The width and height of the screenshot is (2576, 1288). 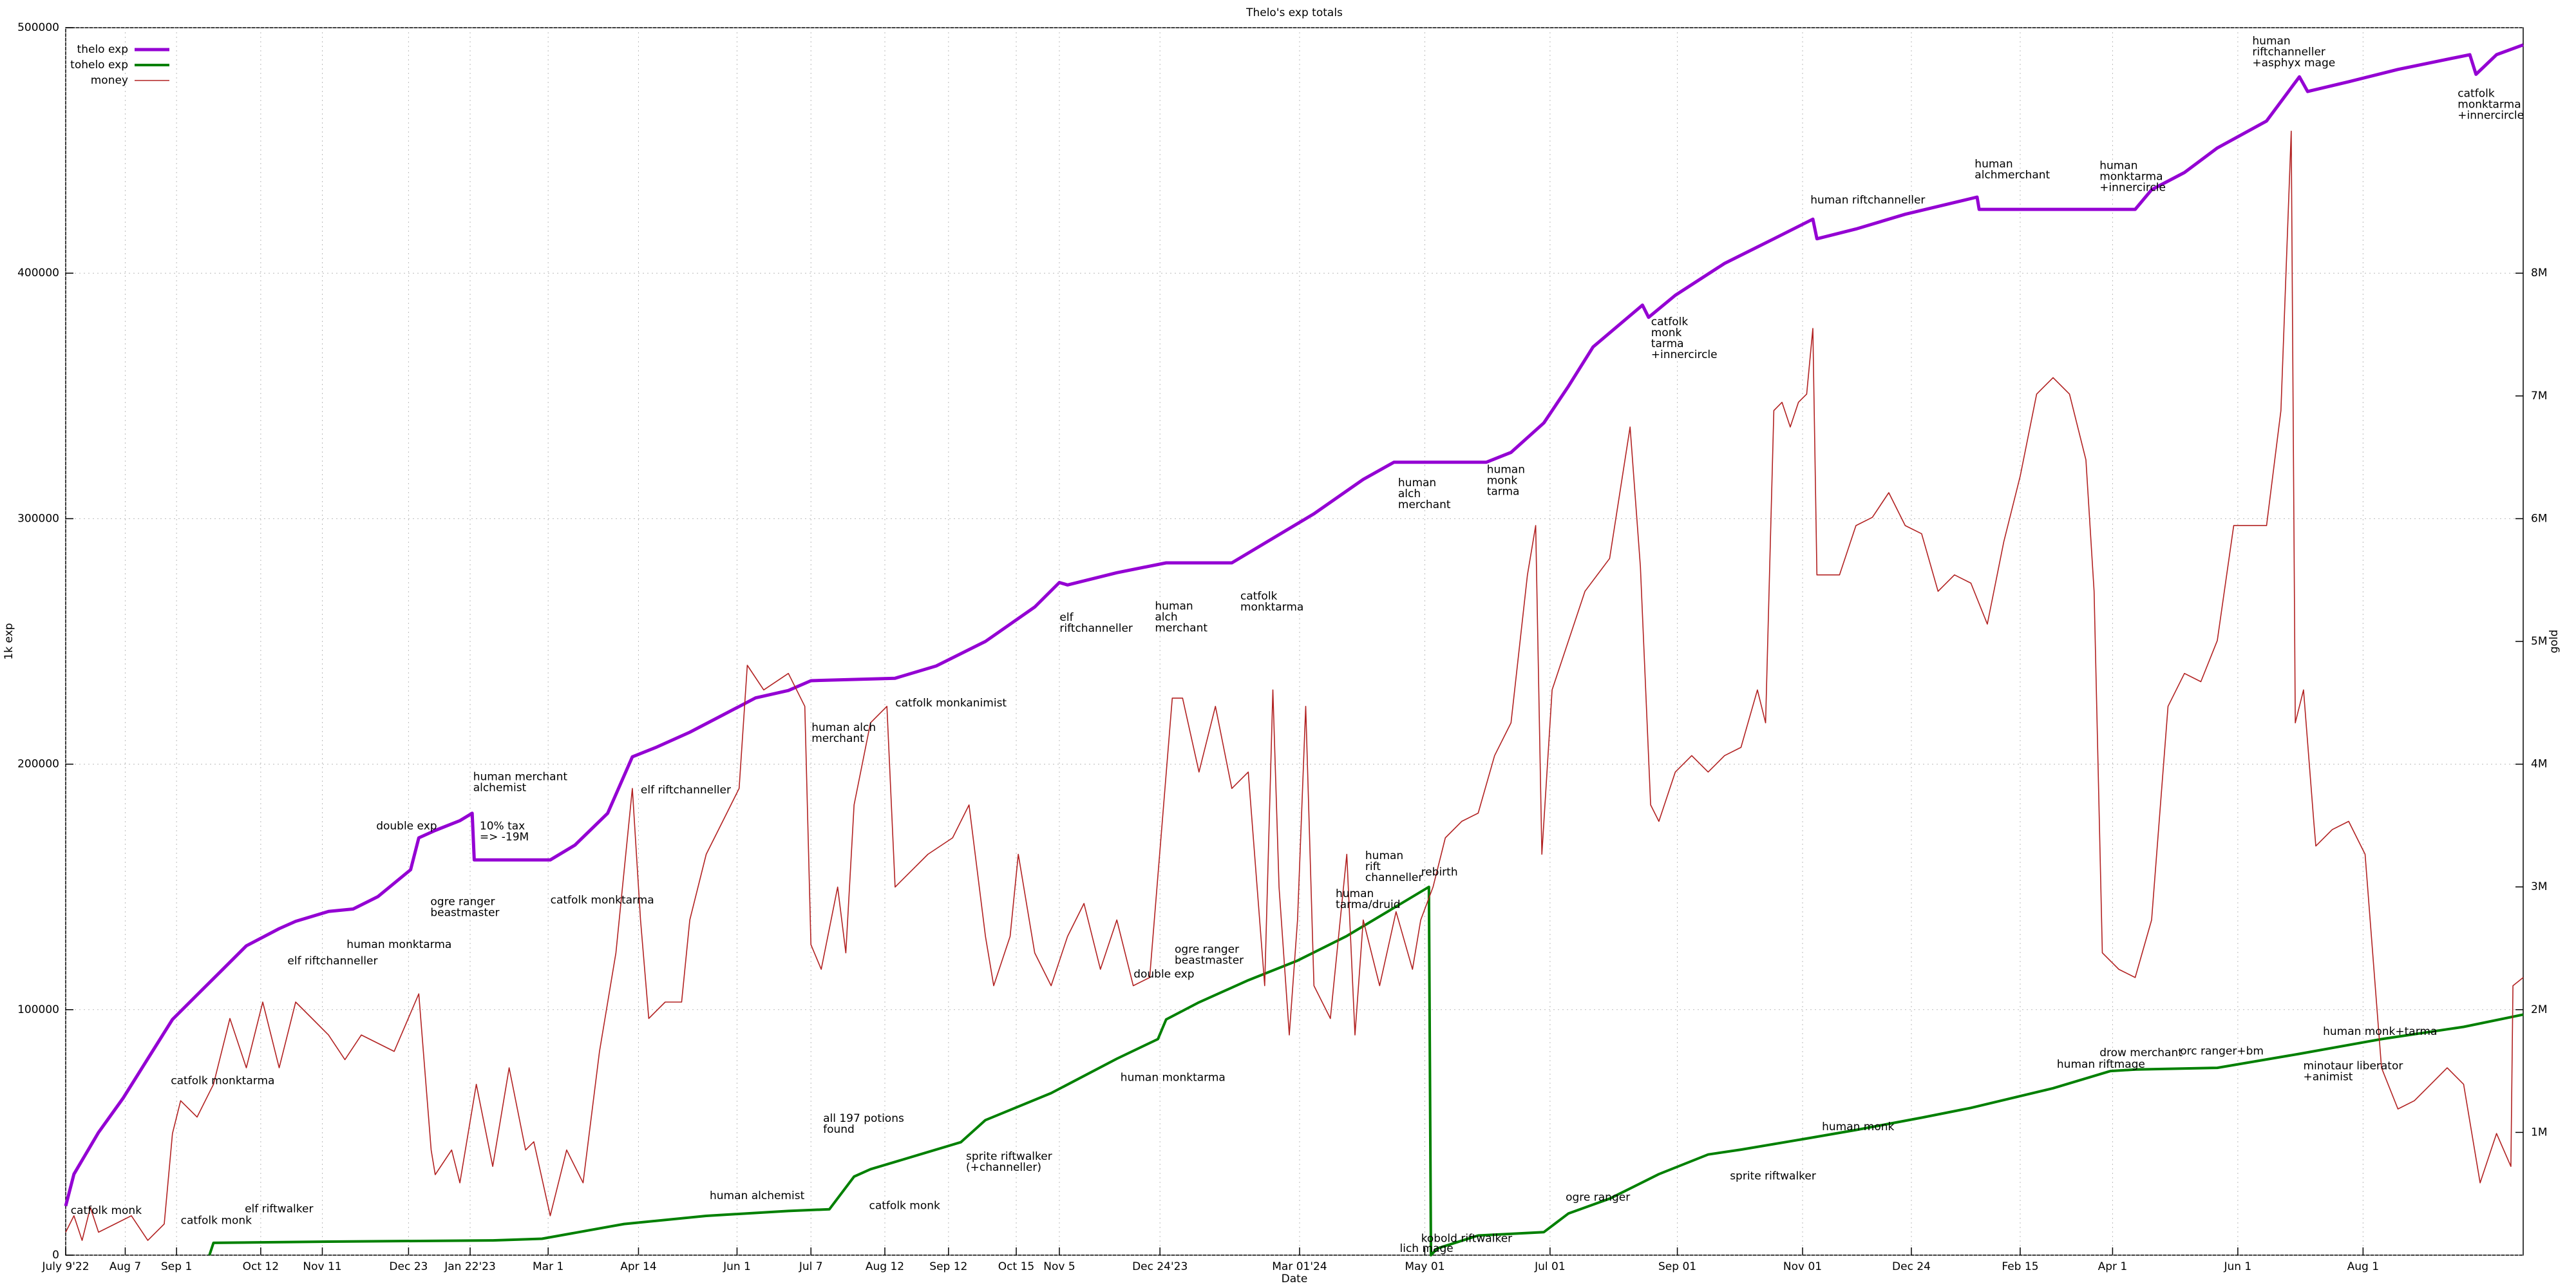 I want to click on x-tick-label: Mar 1, so click(x=548, y=1266).